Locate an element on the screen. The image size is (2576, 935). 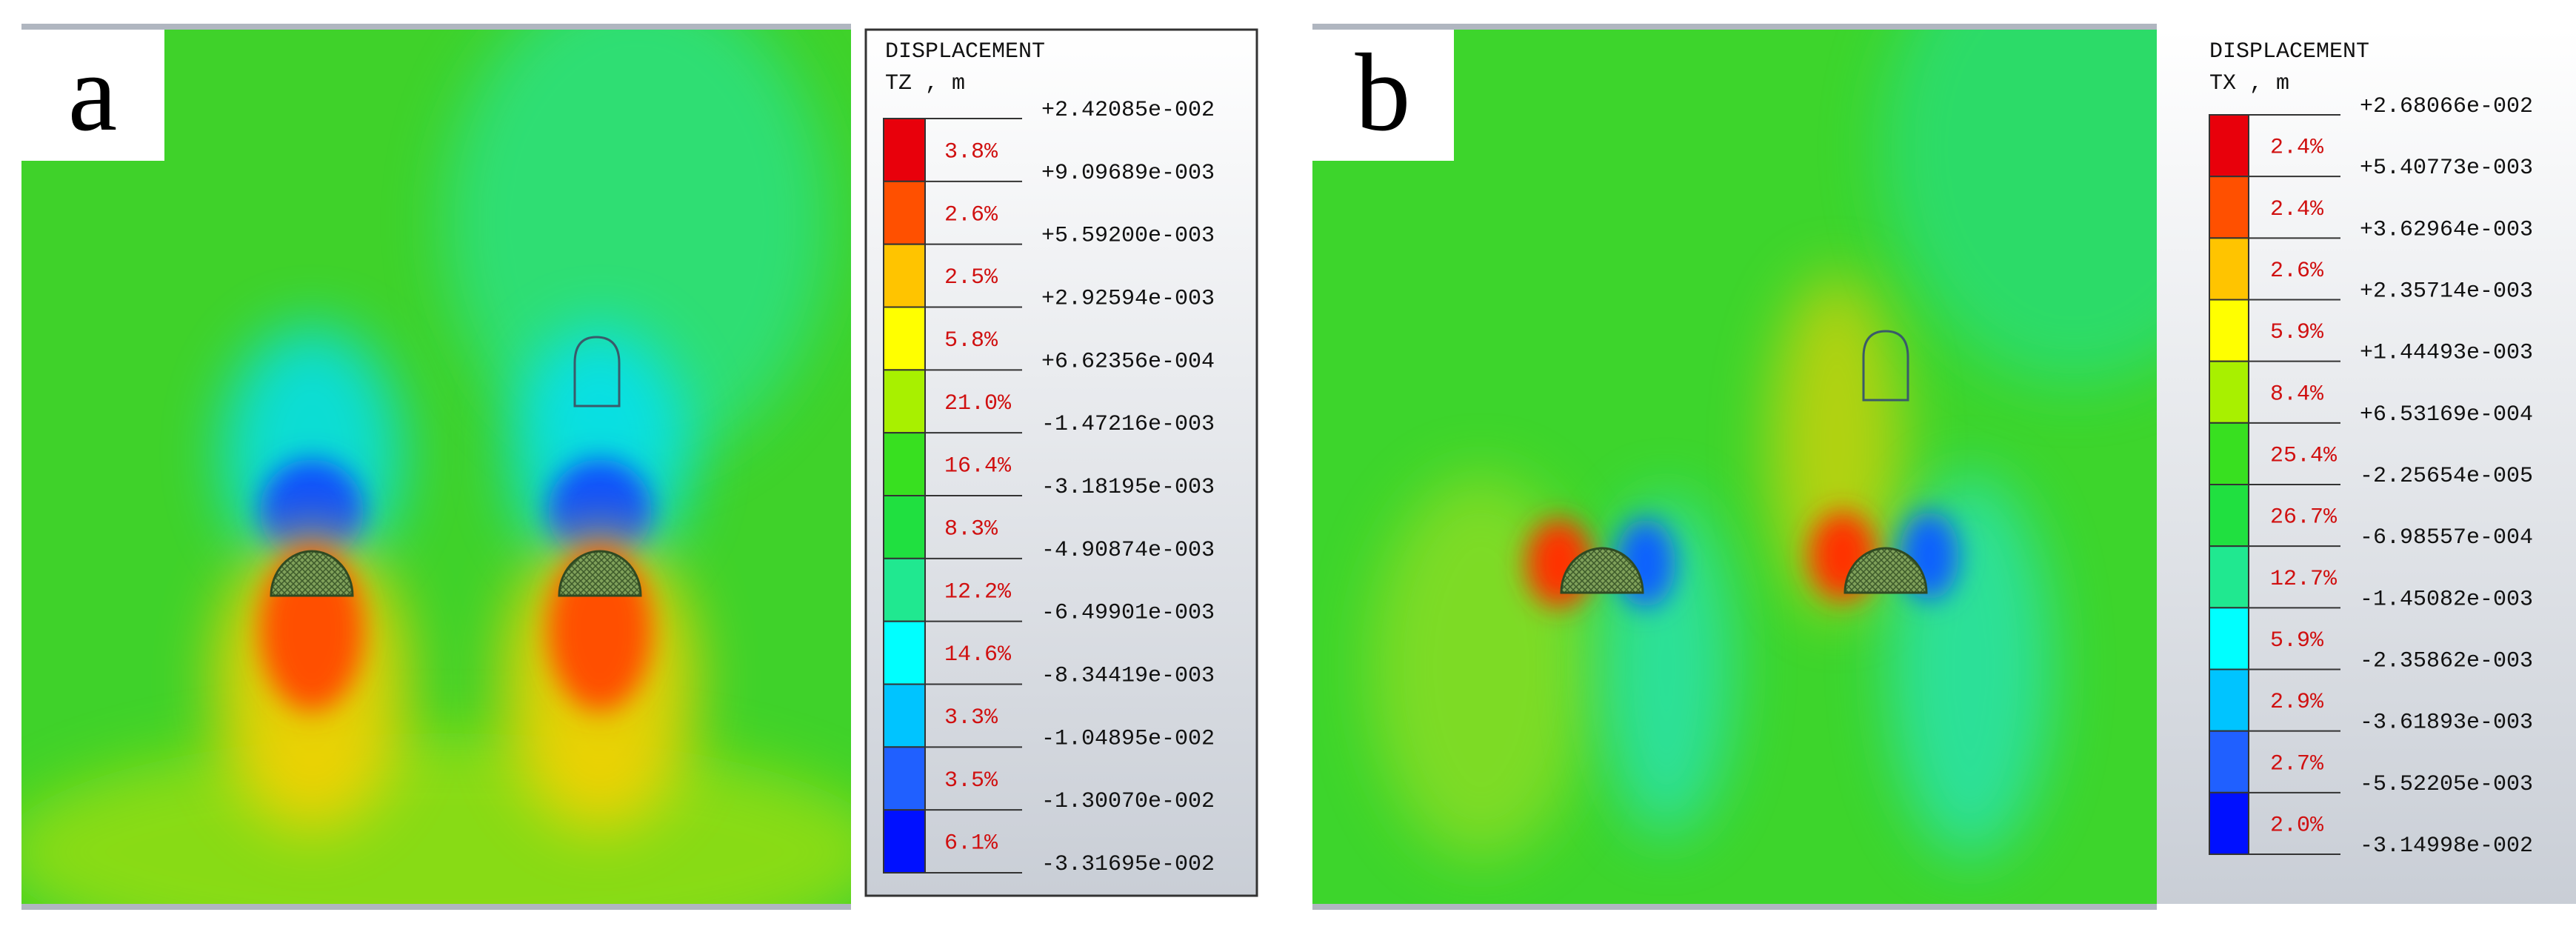
legend-level: -3.61893e-003 is located at coordinates (2446, 724).